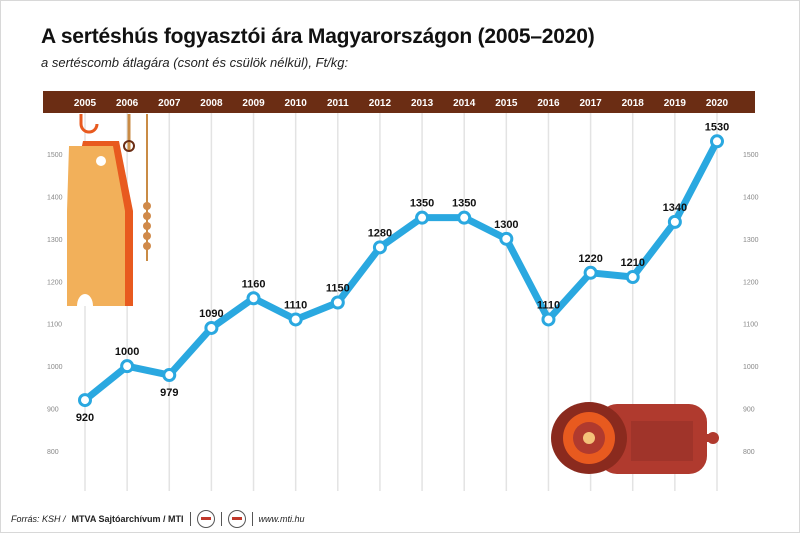 This screenshot has height=533, width=800. I want to click on x-tick-label: 2018, so click(633, 103).